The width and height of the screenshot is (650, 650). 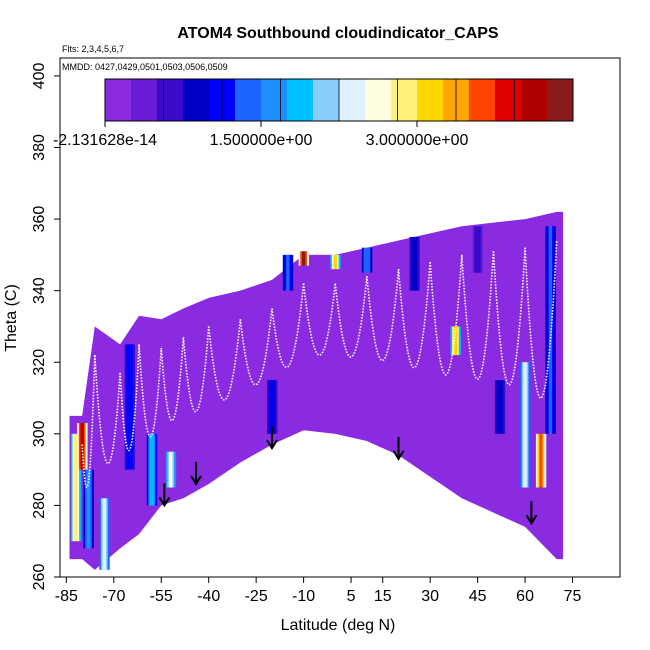 What do you see at coordinates (478, 596) in the screenshot?
I see `x-tick-label: 45` at bounding box center [478, 596].